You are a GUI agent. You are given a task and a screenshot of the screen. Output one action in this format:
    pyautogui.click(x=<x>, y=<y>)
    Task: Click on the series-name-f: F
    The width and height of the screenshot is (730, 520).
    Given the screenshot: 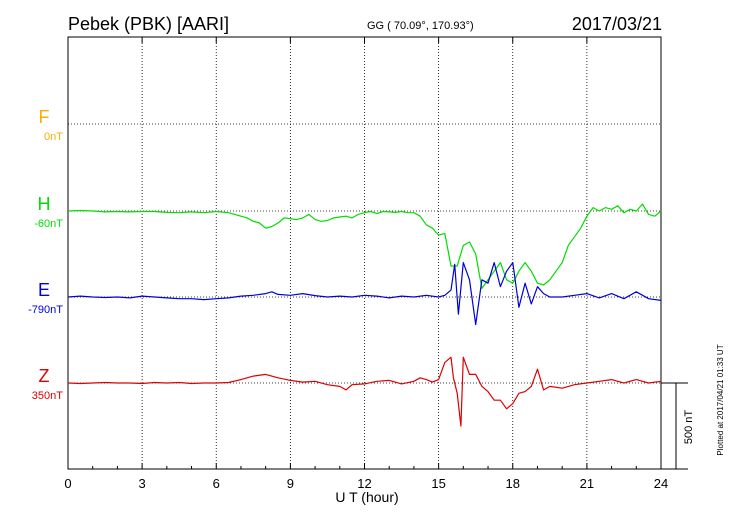 What is the action you would take?
    pyautogui.click(x=44, y=117)
    